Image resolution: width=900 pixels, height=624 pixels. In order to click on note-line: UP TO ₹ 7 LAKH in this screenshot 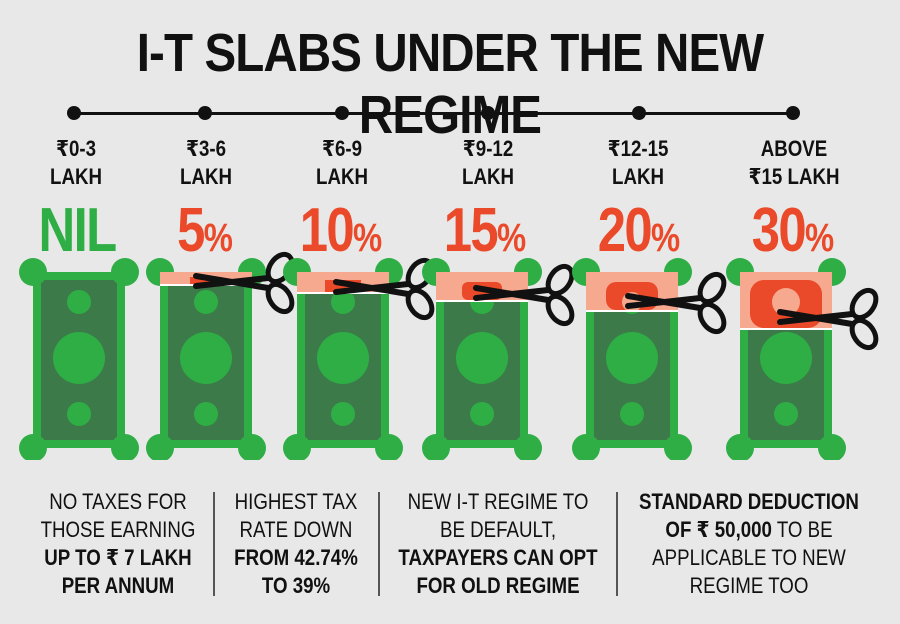, I will do `click(118, 557)`.